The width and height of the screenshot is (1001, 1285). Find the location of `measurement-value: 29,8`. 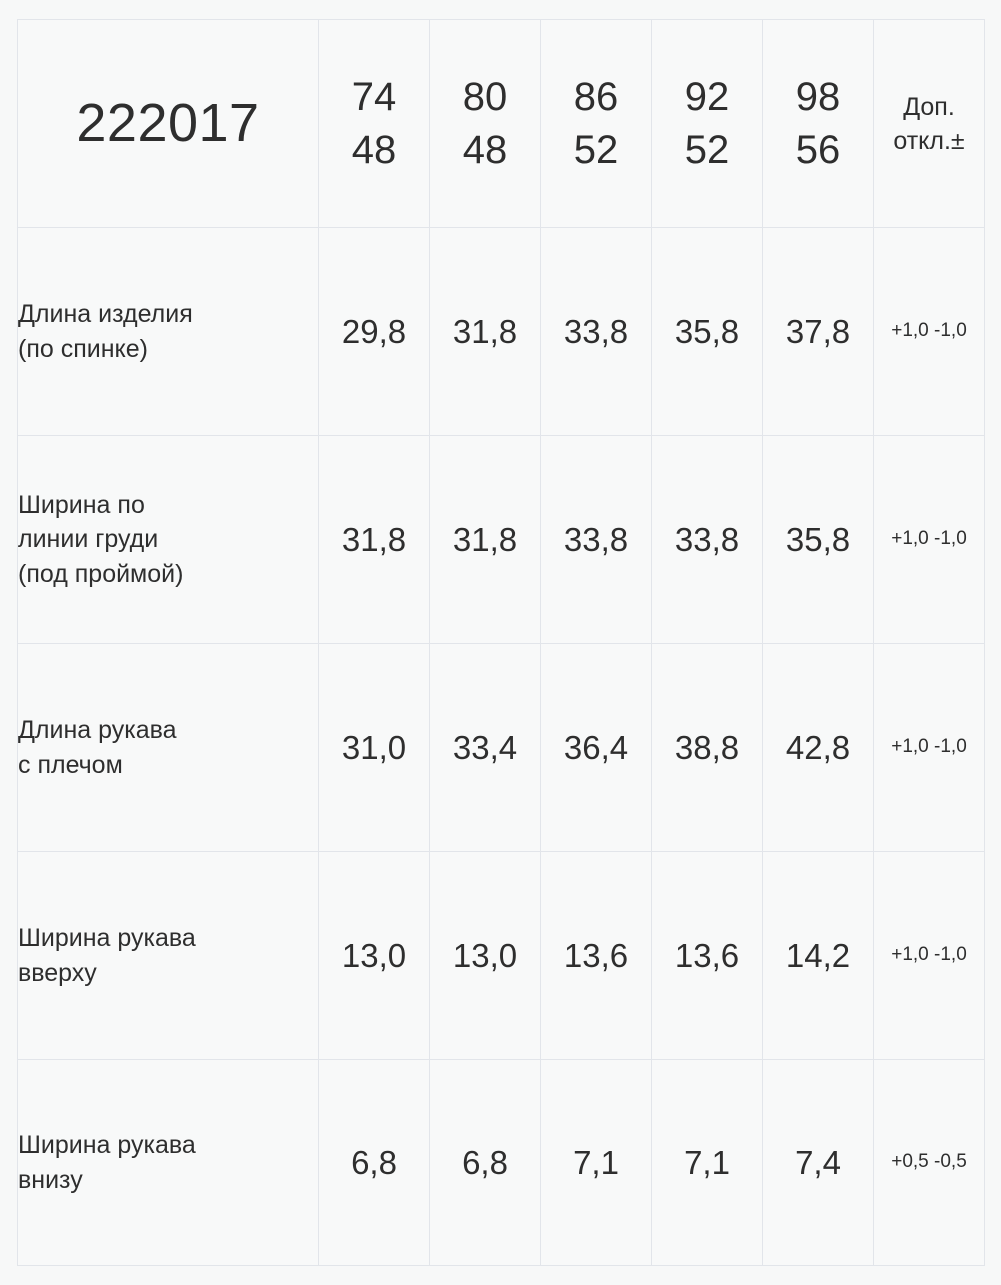

measurement-value: 29,8 is located at coordinates (374, 331).